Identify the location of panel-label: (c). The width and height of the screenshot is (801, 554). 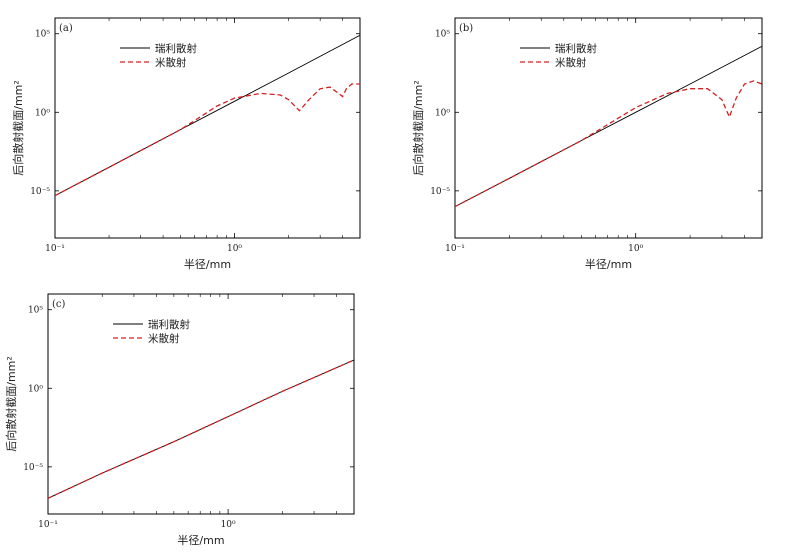
(59, 304).